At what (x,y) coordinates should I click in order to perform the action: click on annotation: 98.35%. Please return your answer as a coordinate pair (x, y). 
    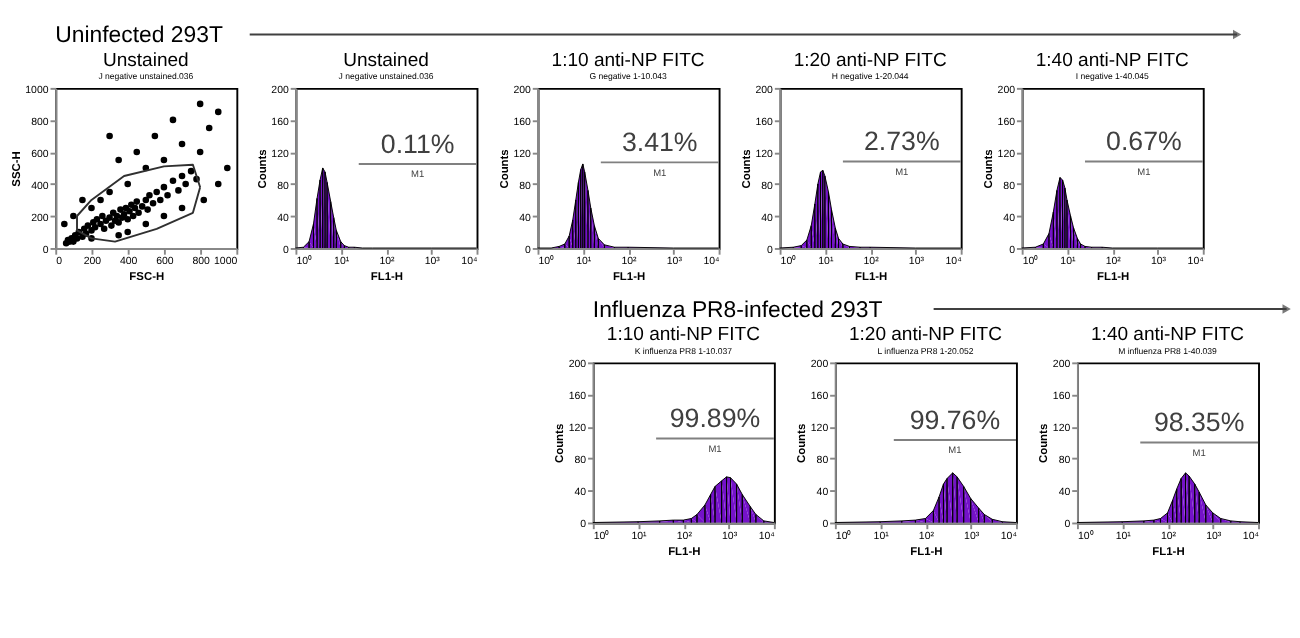
    Looking at the image, I should click on (1199, 422).